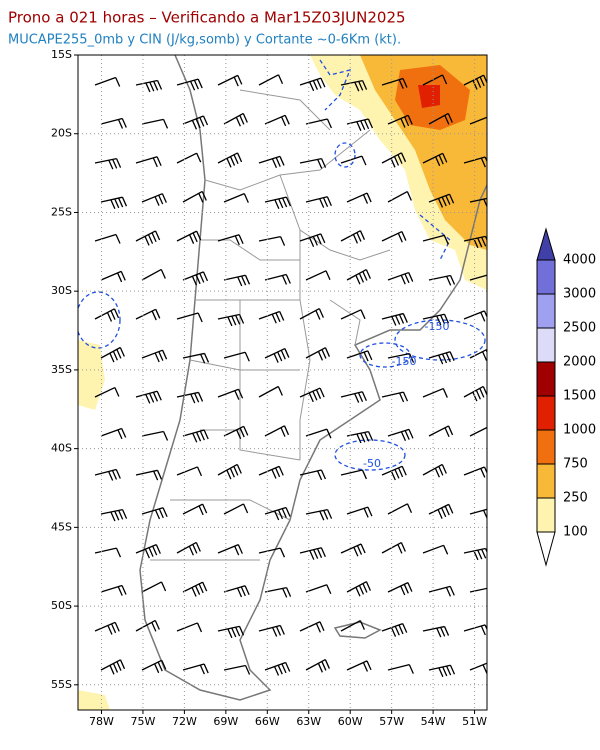 The image size is (600, 750). What do you see at coordinates (575, 532) in the screenshot?
I see `colorbar-label: 100` at bounding box center [575, 532].